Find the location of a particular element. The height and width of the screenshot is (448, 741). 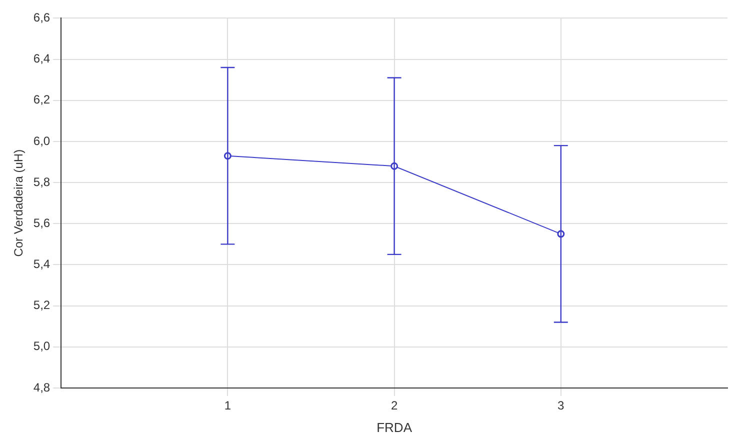

x-tick-label: 2 is located at coordinates (394, 405).